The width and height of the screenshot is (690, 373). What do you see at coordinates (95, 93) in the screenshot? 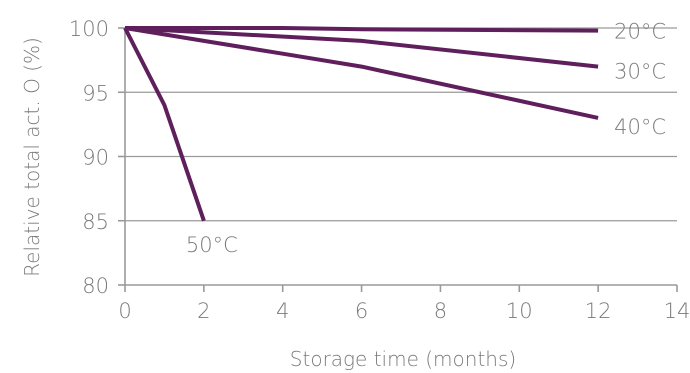
I see `y-tick-label: 95` at bounding box center [95, 93].